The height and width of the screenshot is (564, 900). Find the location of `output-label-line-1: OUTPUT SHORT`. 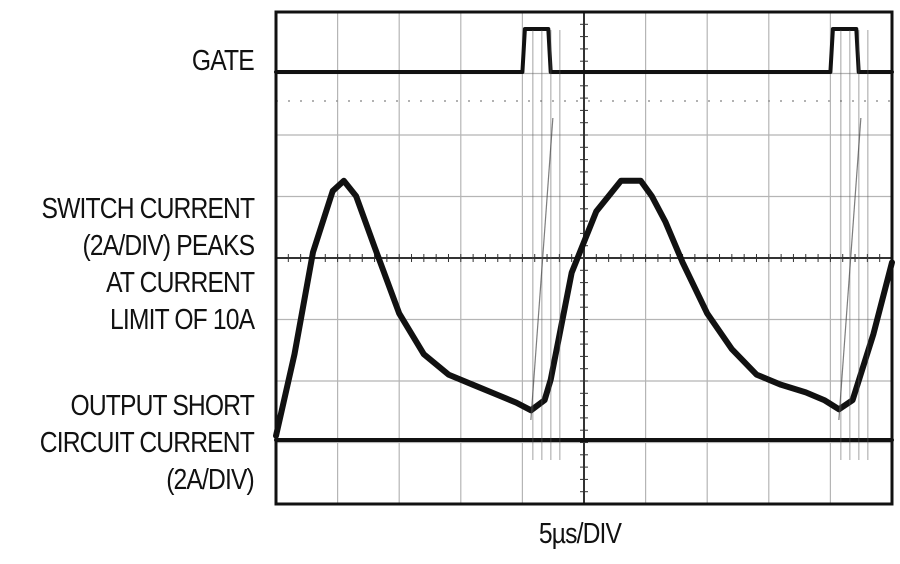

output-label-line-1: OUTPUT SHORT is located at coordinates (162, 406).